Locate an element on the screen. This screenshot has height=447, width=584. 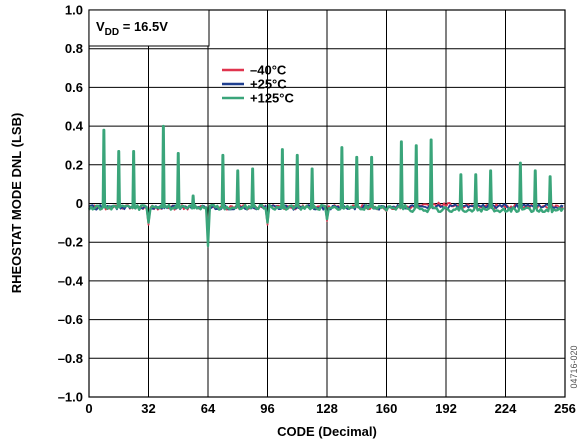
x-tick-label: 64 is located at coordinates (208, 408).